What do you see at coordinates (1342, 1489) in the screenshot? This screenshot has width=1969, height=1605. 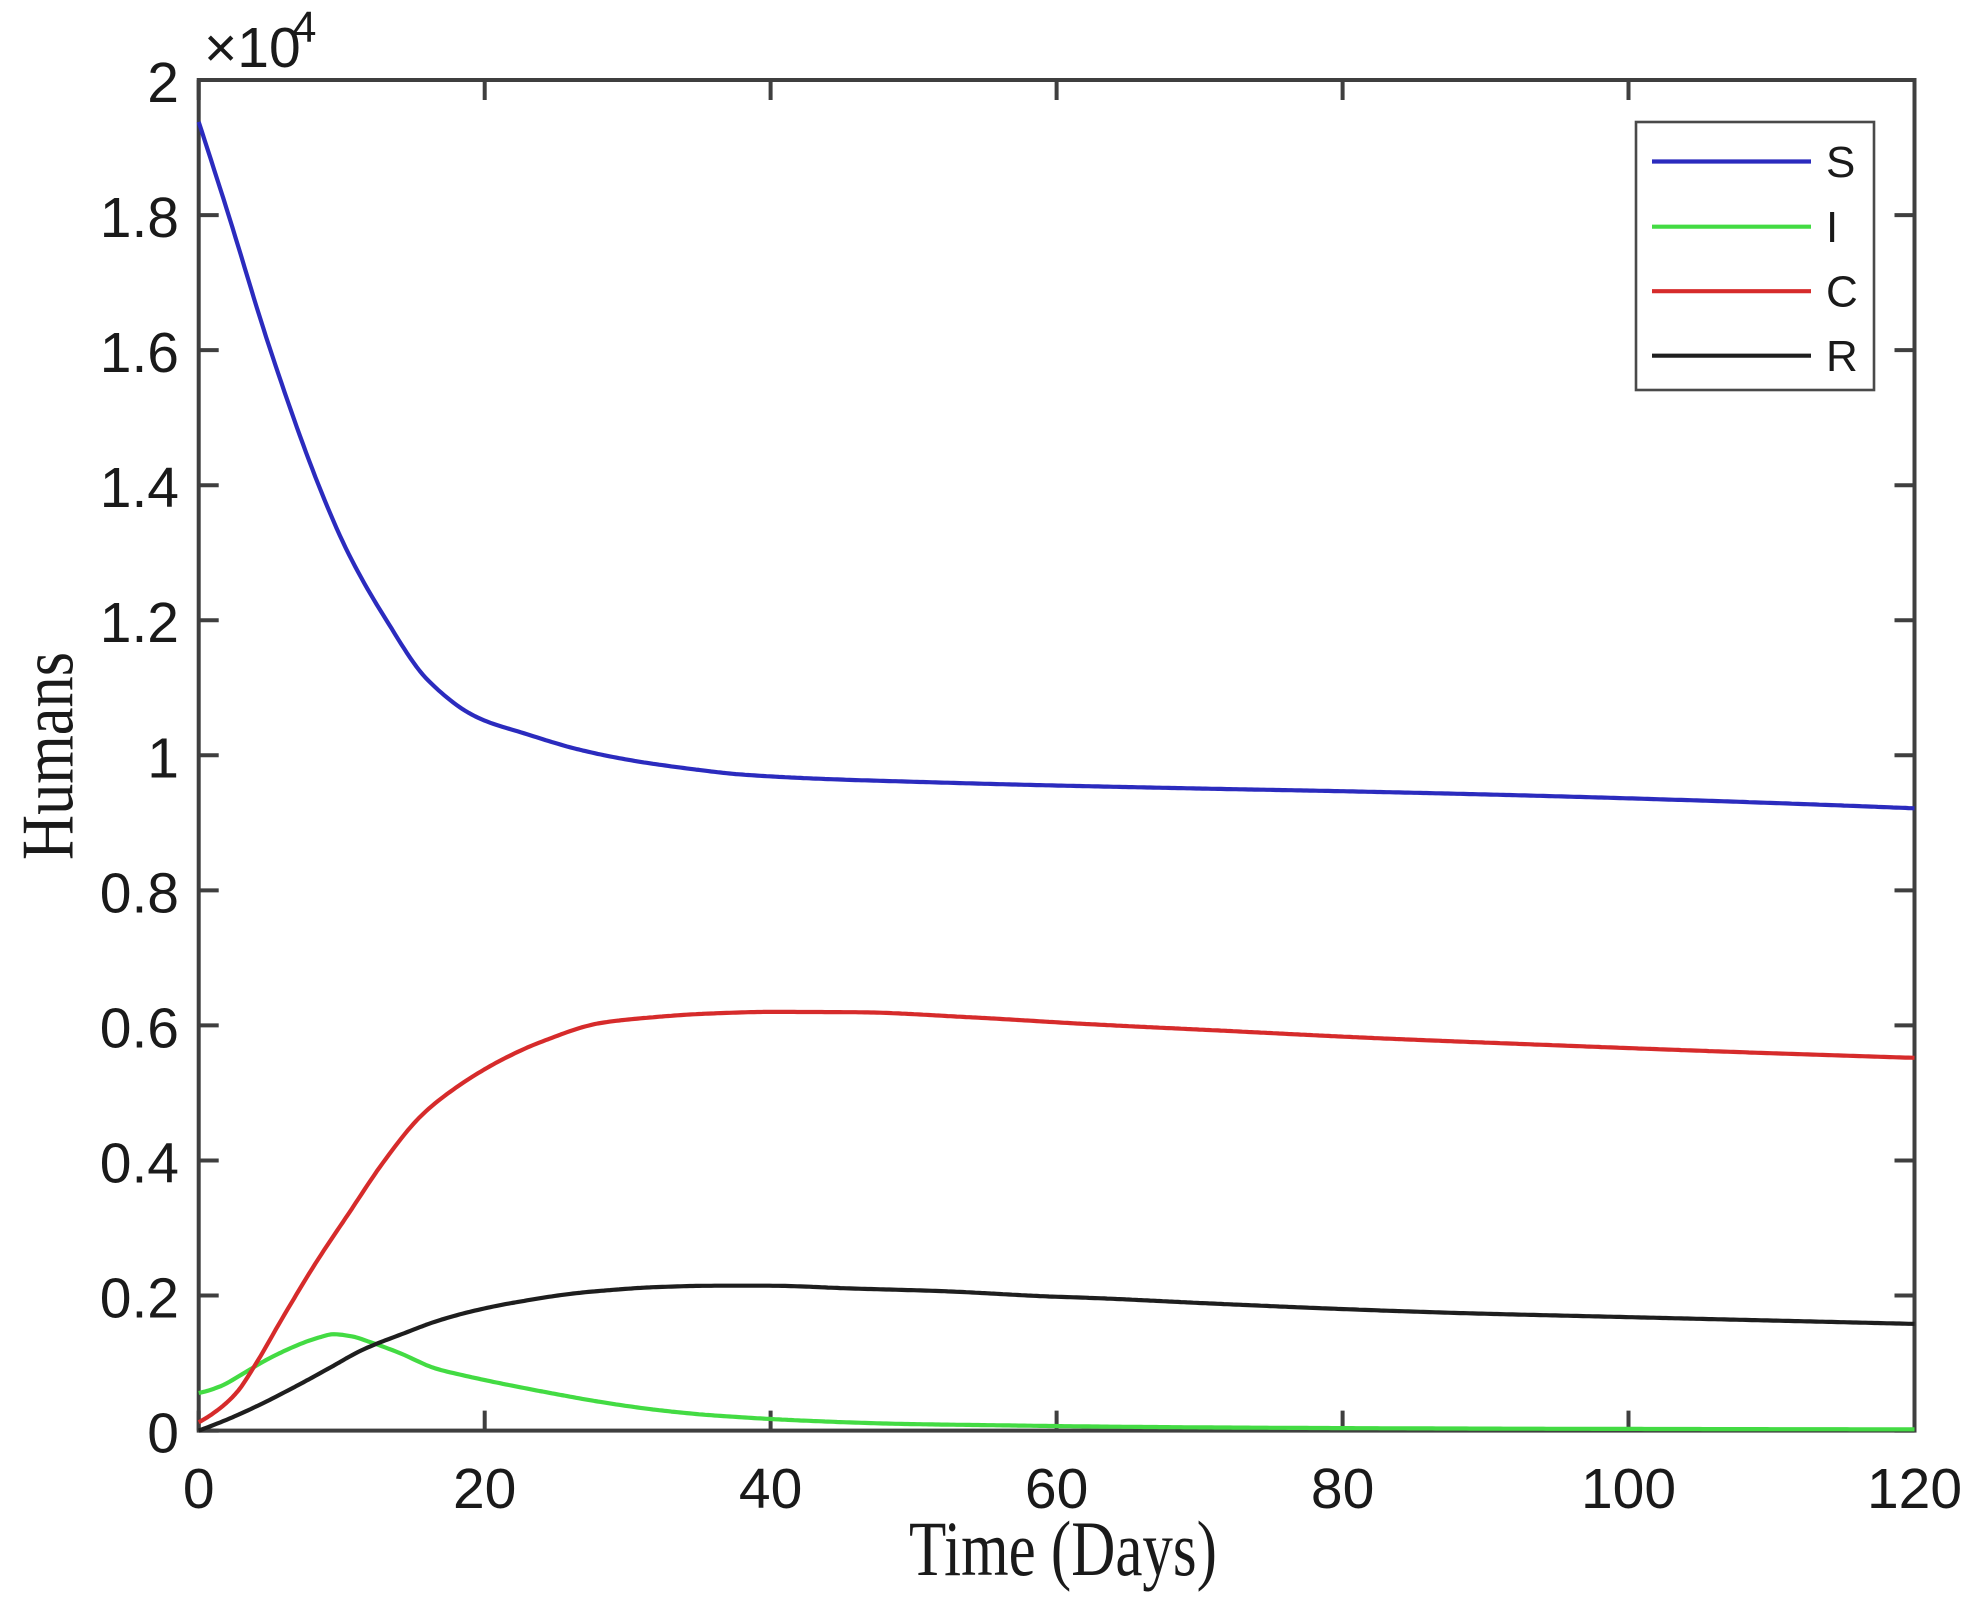 I see `svg-text: 80` at bounding box center [1342, 1489].